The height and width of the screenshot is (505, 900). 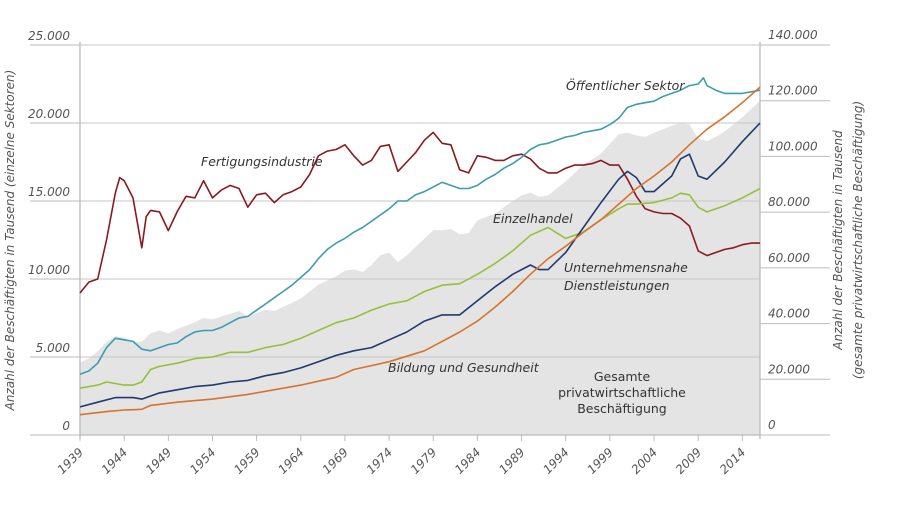 I want to click on x-tick-label: 1999, so click(x=599, y=460).